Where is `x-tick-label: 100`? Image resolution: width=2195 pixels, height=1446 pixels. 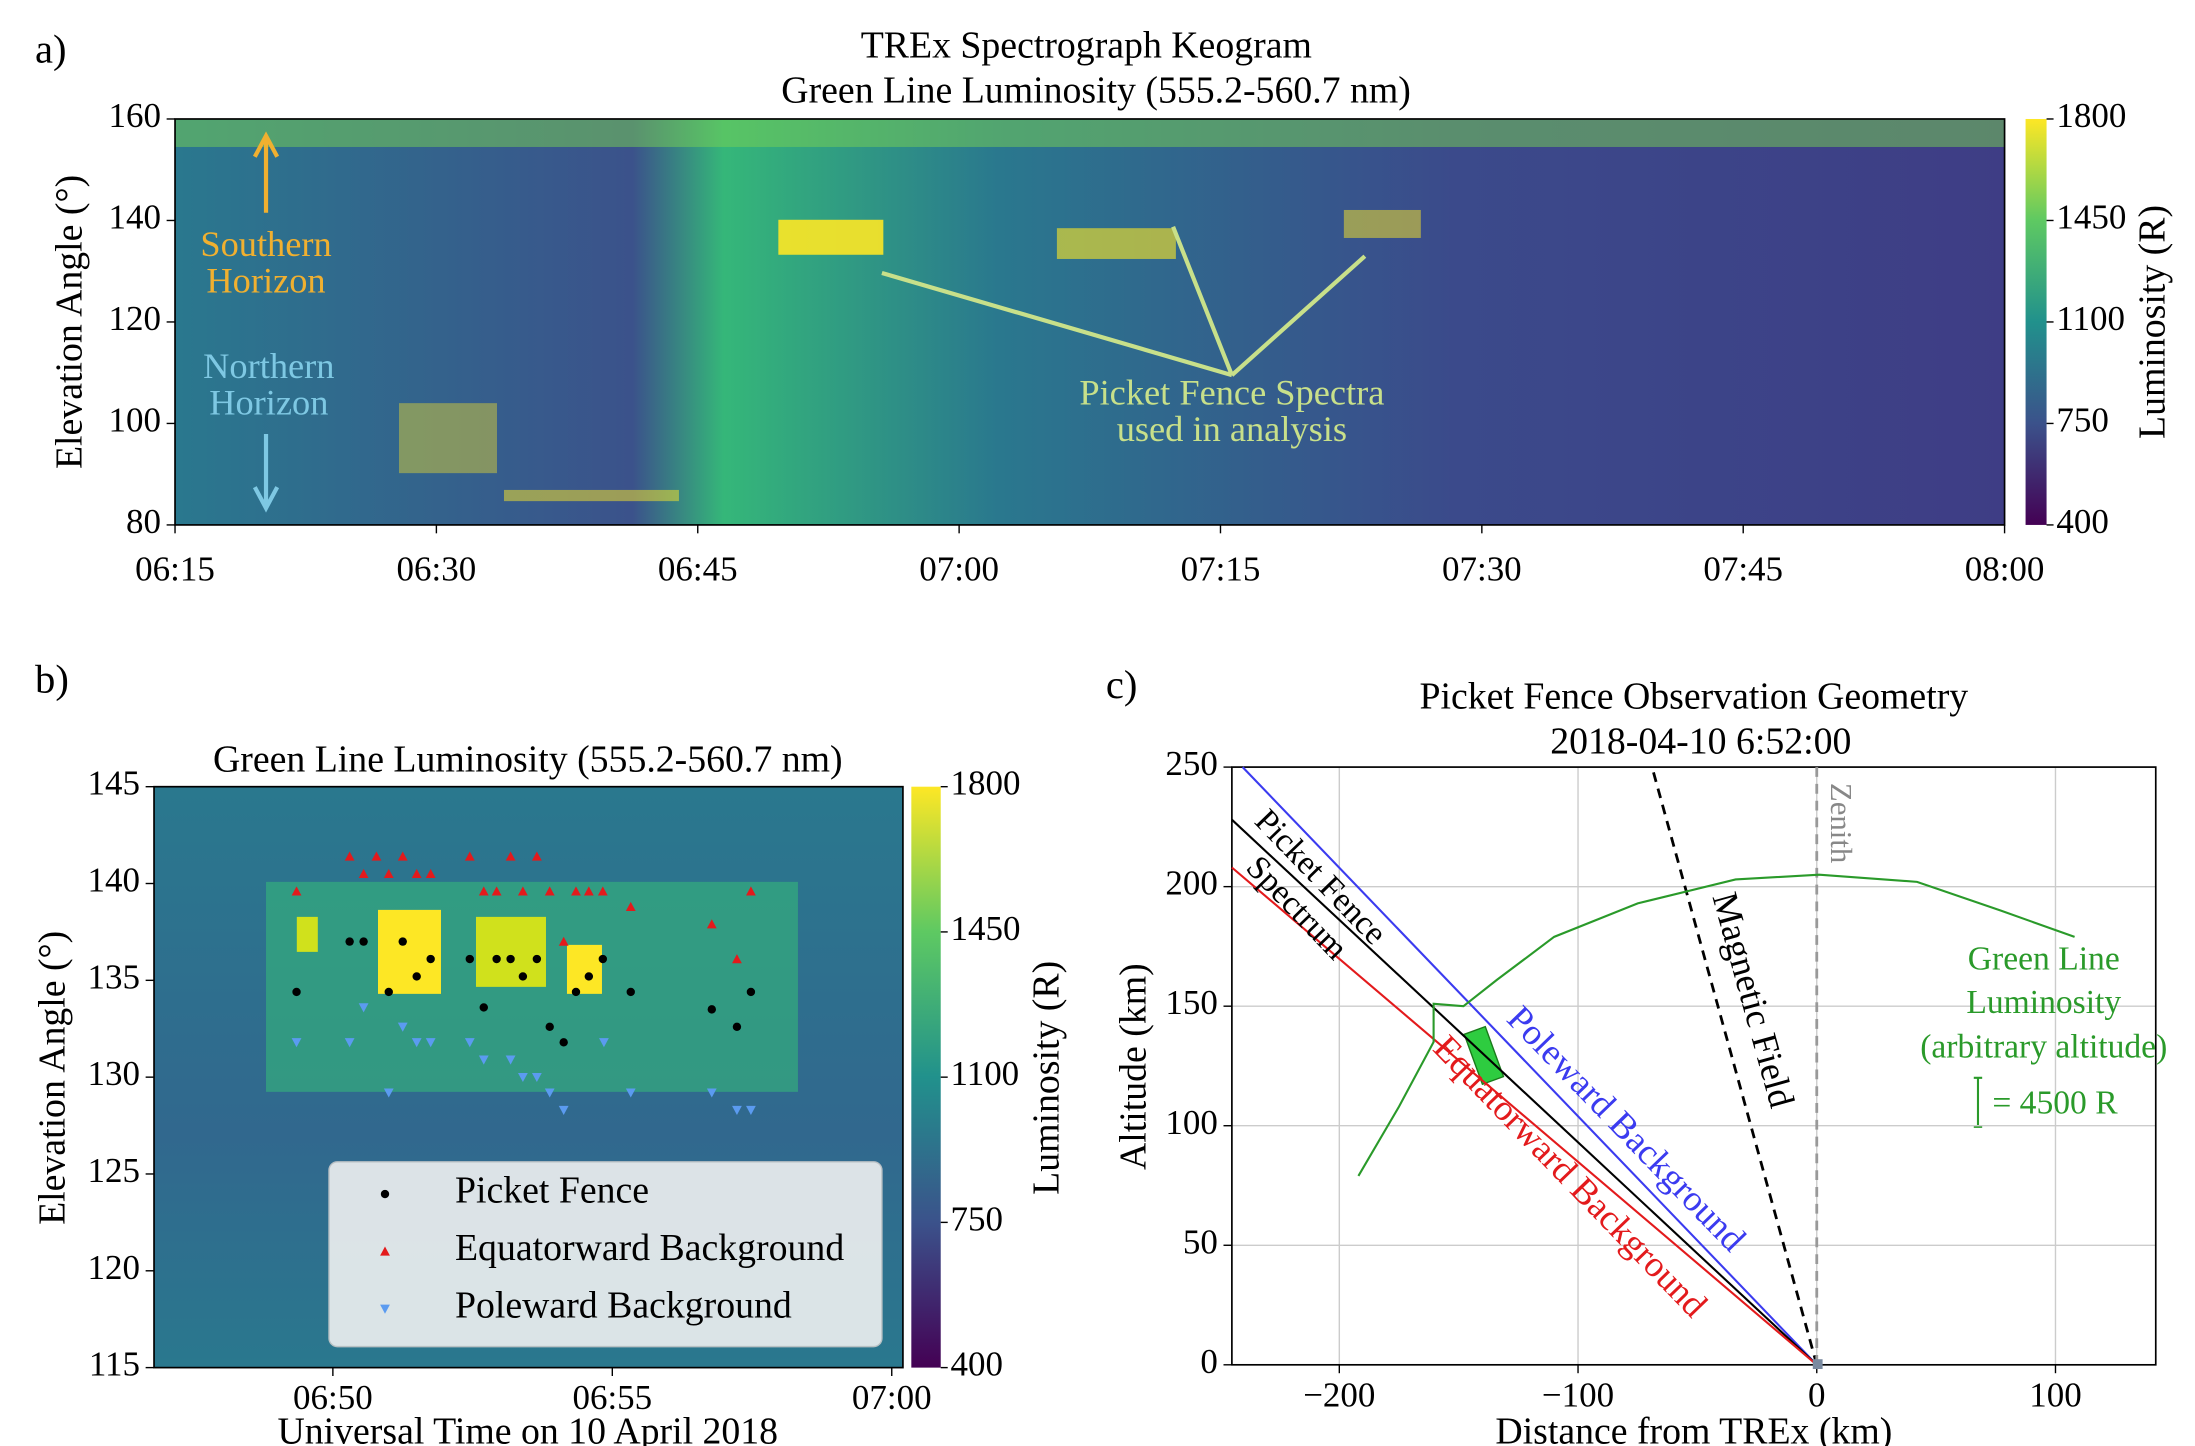
x-tick-label: 100 is located at coordinates (2055, 1394).